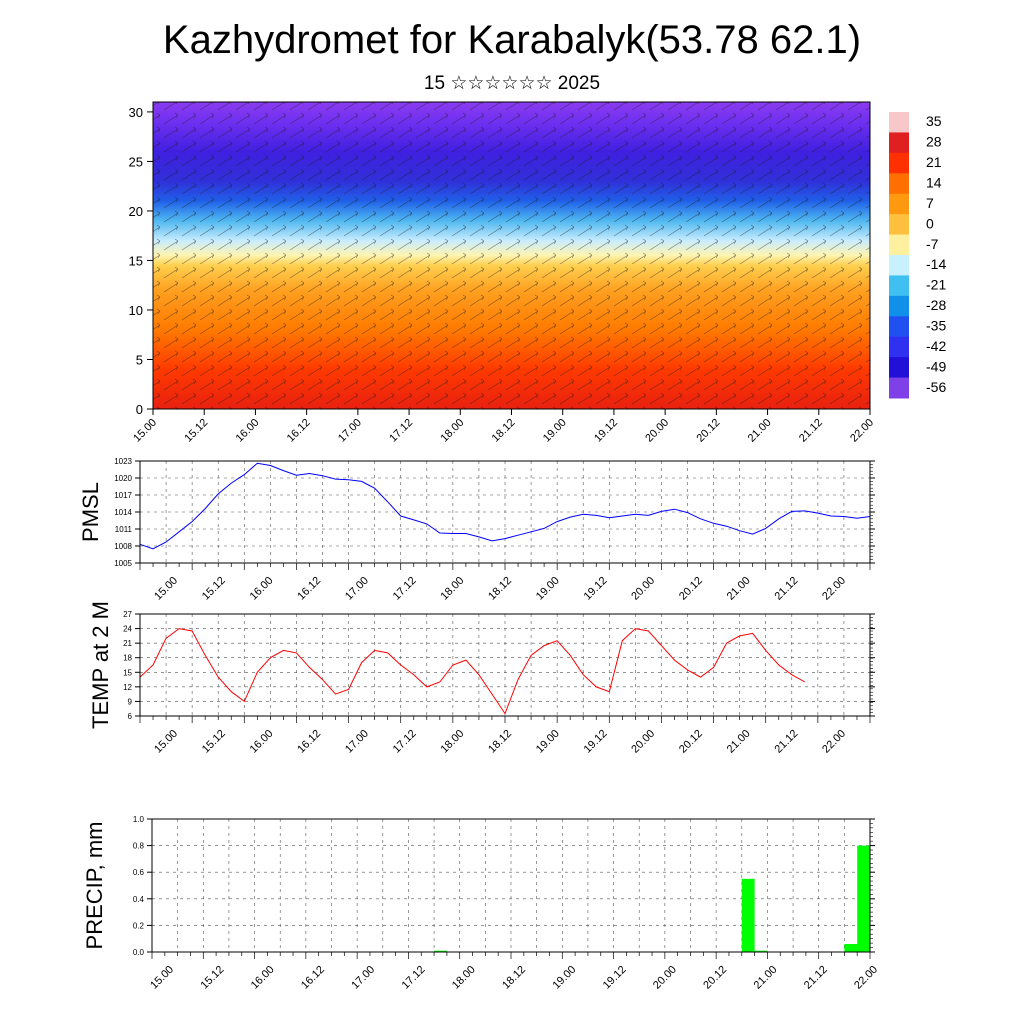 The image size is (1024, 1024). Describe the element at coordinates (934, 162) in the screenshot. I see `colorbar-label: 21` at that location.